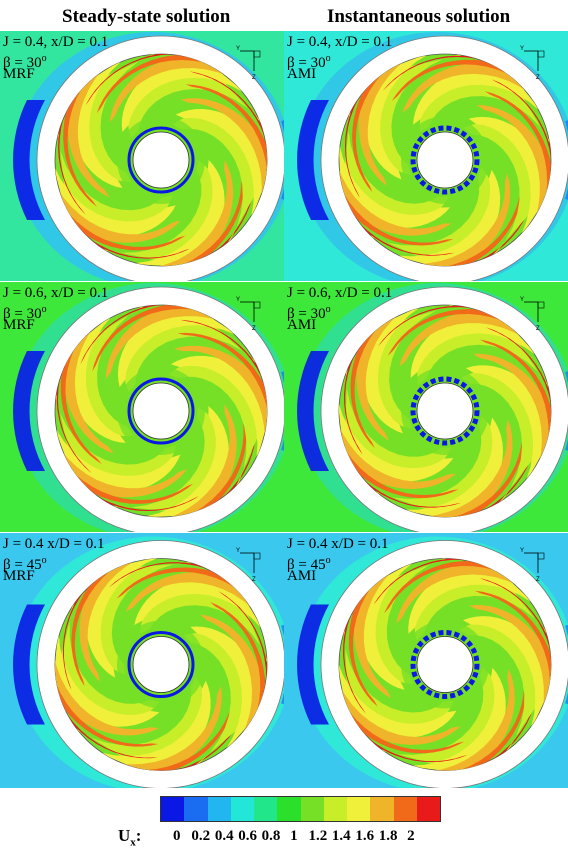  Describe the element at coordinates (271, 836) in the screenshot. I see `colorbar-tick: 0.8` at that location.